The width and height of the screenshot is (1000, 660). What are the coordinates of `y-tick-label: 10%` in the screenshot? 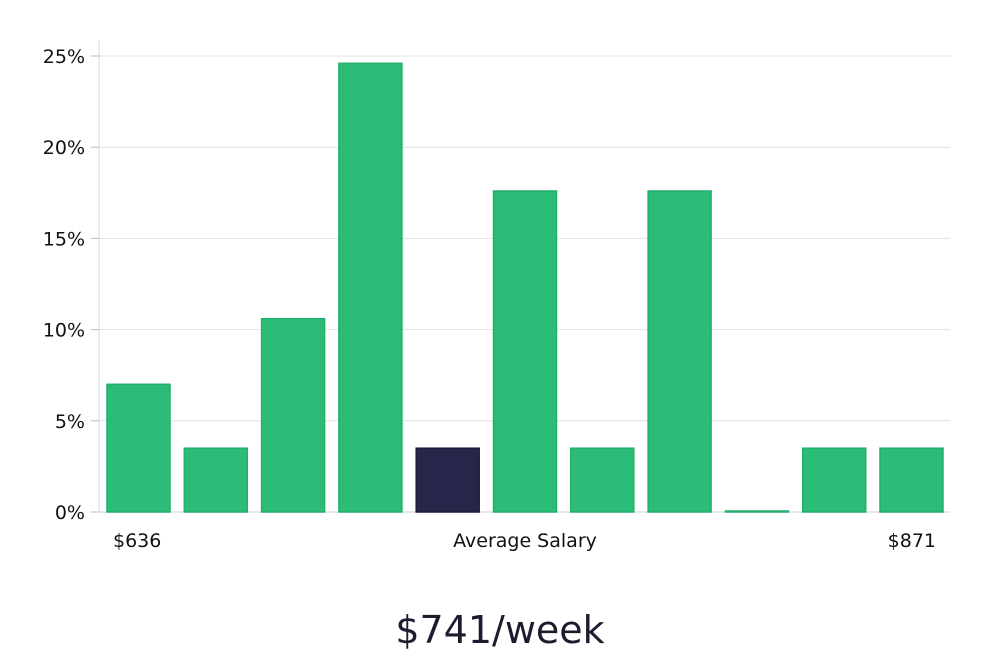 It's located at (64, 331).